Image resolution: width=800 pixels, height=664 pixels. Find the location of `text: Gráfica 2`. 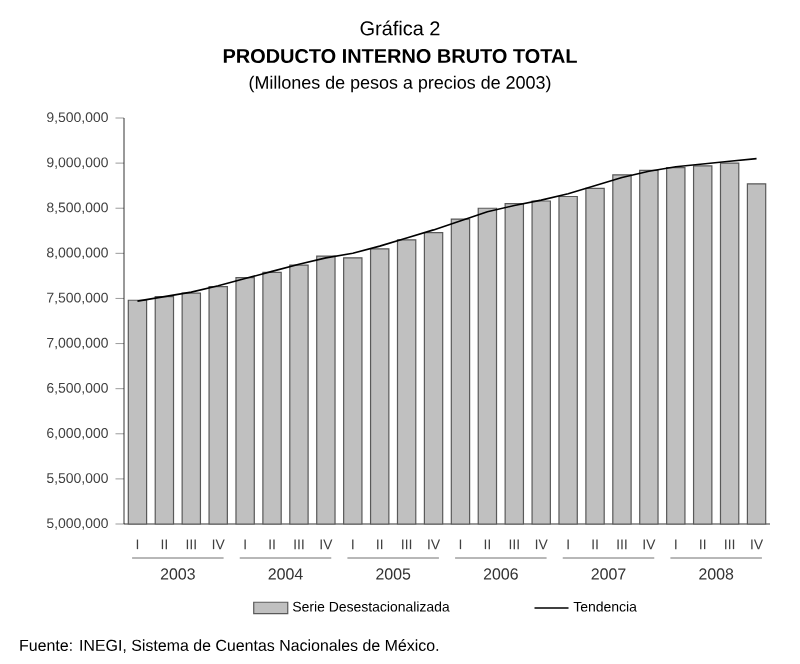

text: Gráfica 2 is located at coordinates (400, 28).